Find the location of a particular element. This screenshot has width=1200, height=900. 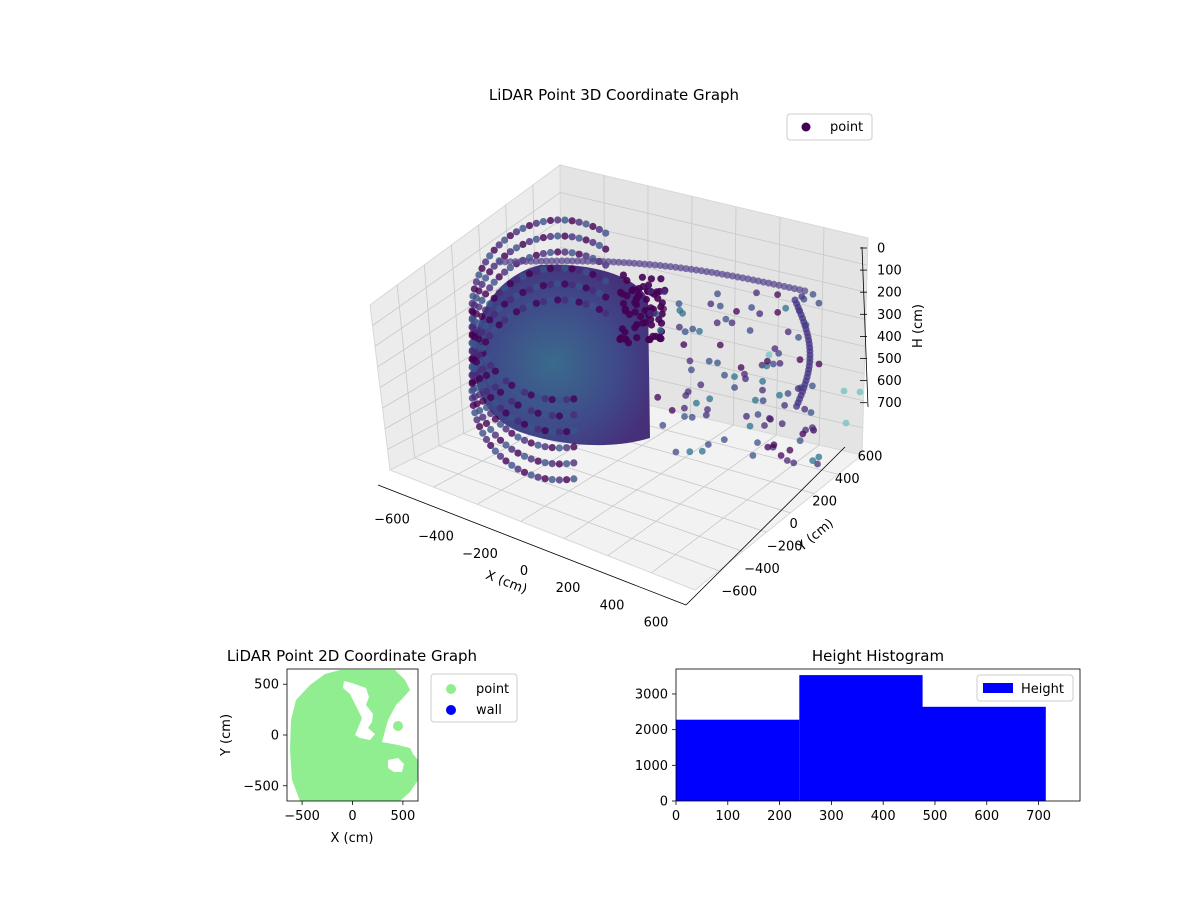

x-tick-label: 600 is located at coordinates (656, 622).